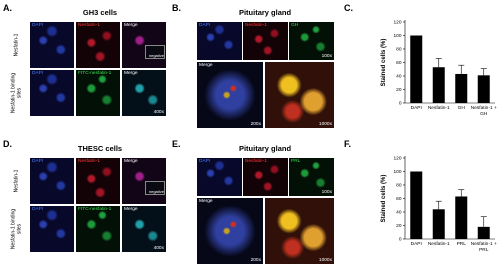 This screenshot has width=500, height=271. Describe the element at coordinates (176, 144) in the screenshot. I see `panel-label: E.` at that location.